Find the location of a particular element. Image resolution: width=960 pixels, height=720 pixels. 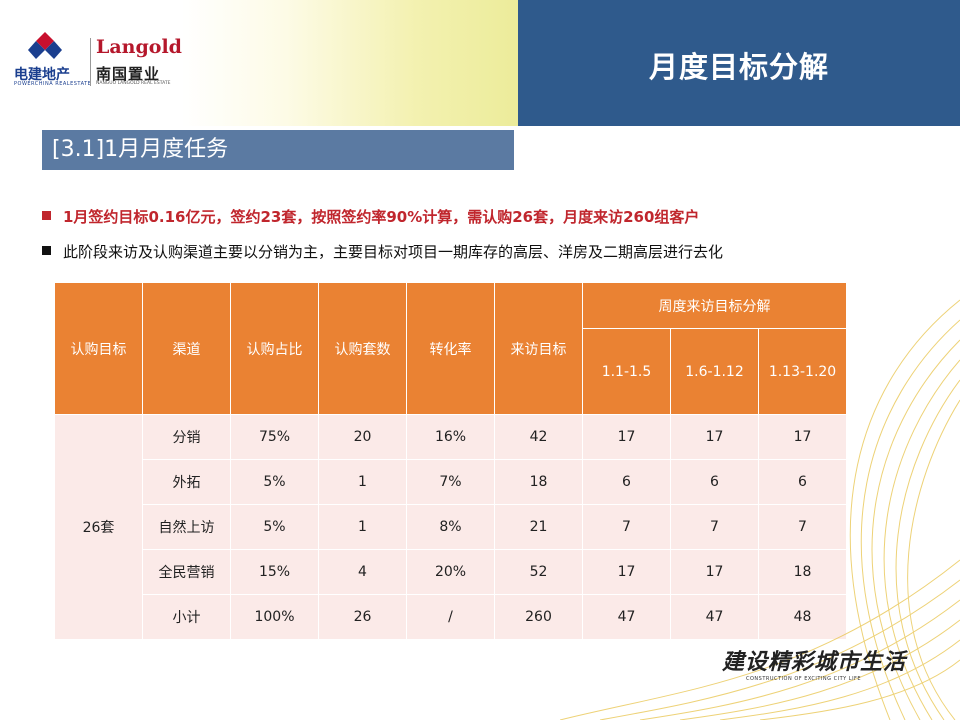

table-row: 外拓 5% 1 7% 18 6 6 6 is located at coordinates (451, 482).